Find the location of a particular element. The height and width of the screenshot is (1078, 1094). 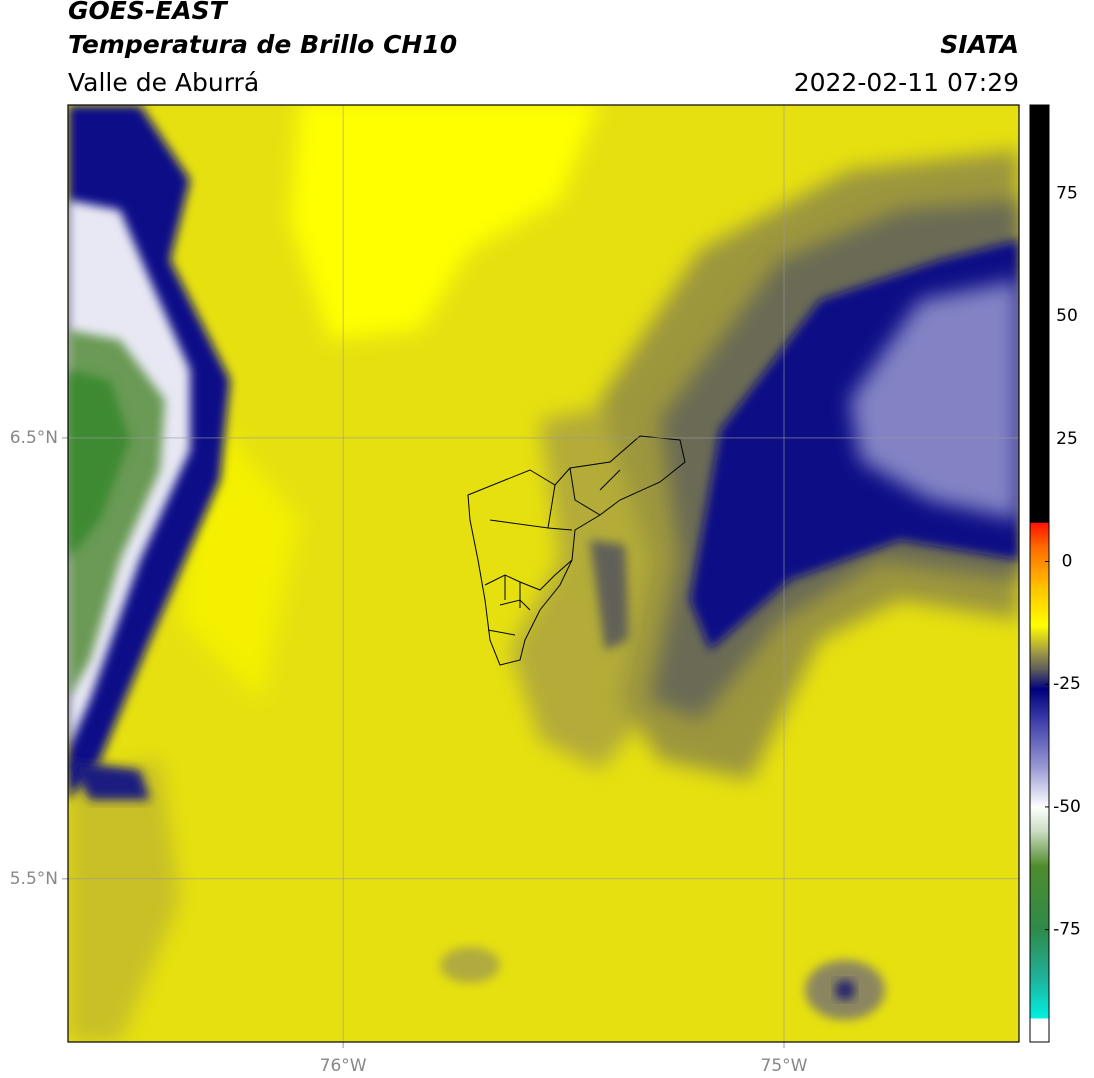

colorbar: 75 50 25 0 -25 -50 -75 is located at coordinates (1055, 573).